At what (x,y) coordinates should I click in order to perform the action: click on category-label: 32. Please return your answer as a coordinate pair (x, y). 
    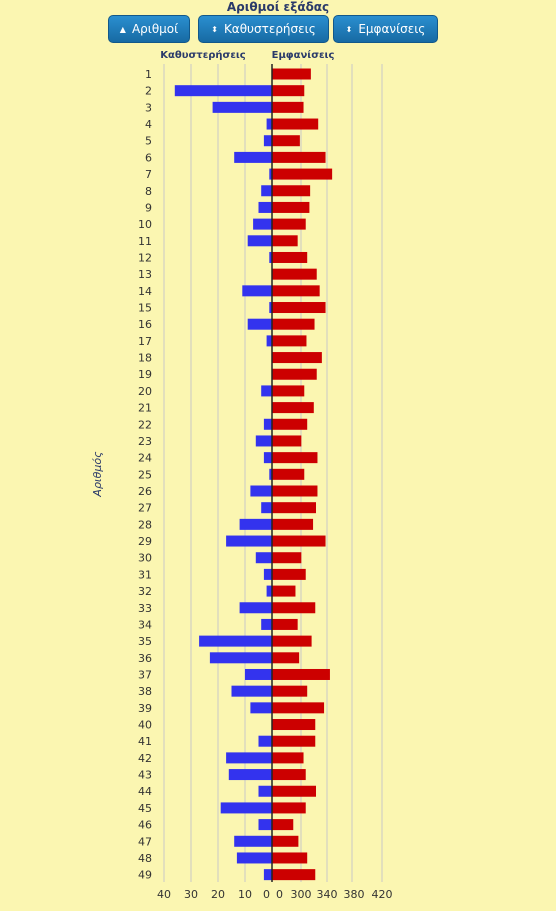
    Looking at the image, I should click on (145, 591).